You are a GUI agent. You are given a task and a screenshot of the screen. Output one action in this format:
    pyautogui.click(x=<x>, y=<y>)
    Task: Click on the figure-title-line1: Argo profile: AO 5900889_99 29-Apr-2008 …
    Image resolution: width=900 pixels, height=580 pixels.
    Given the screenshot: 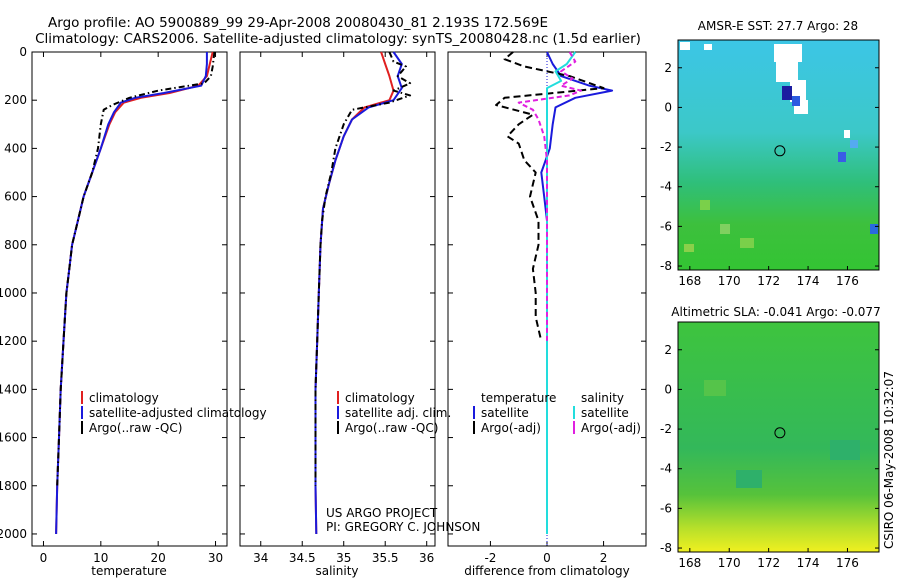 What is the action you would take?
    pyautogui.click(x=298, y=23)
    